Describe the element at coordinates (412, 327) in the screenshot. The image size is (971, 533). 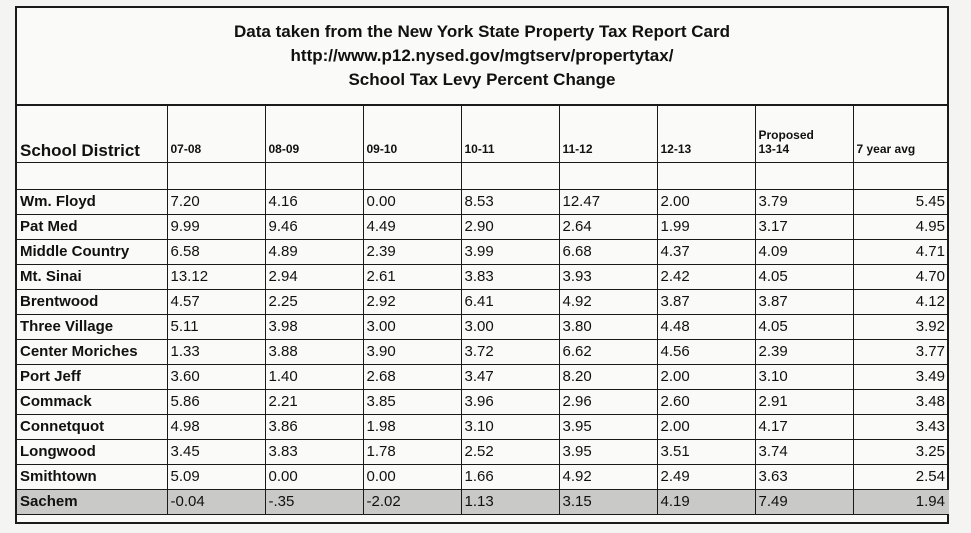
I see `value-cell: 3.00` at that location.